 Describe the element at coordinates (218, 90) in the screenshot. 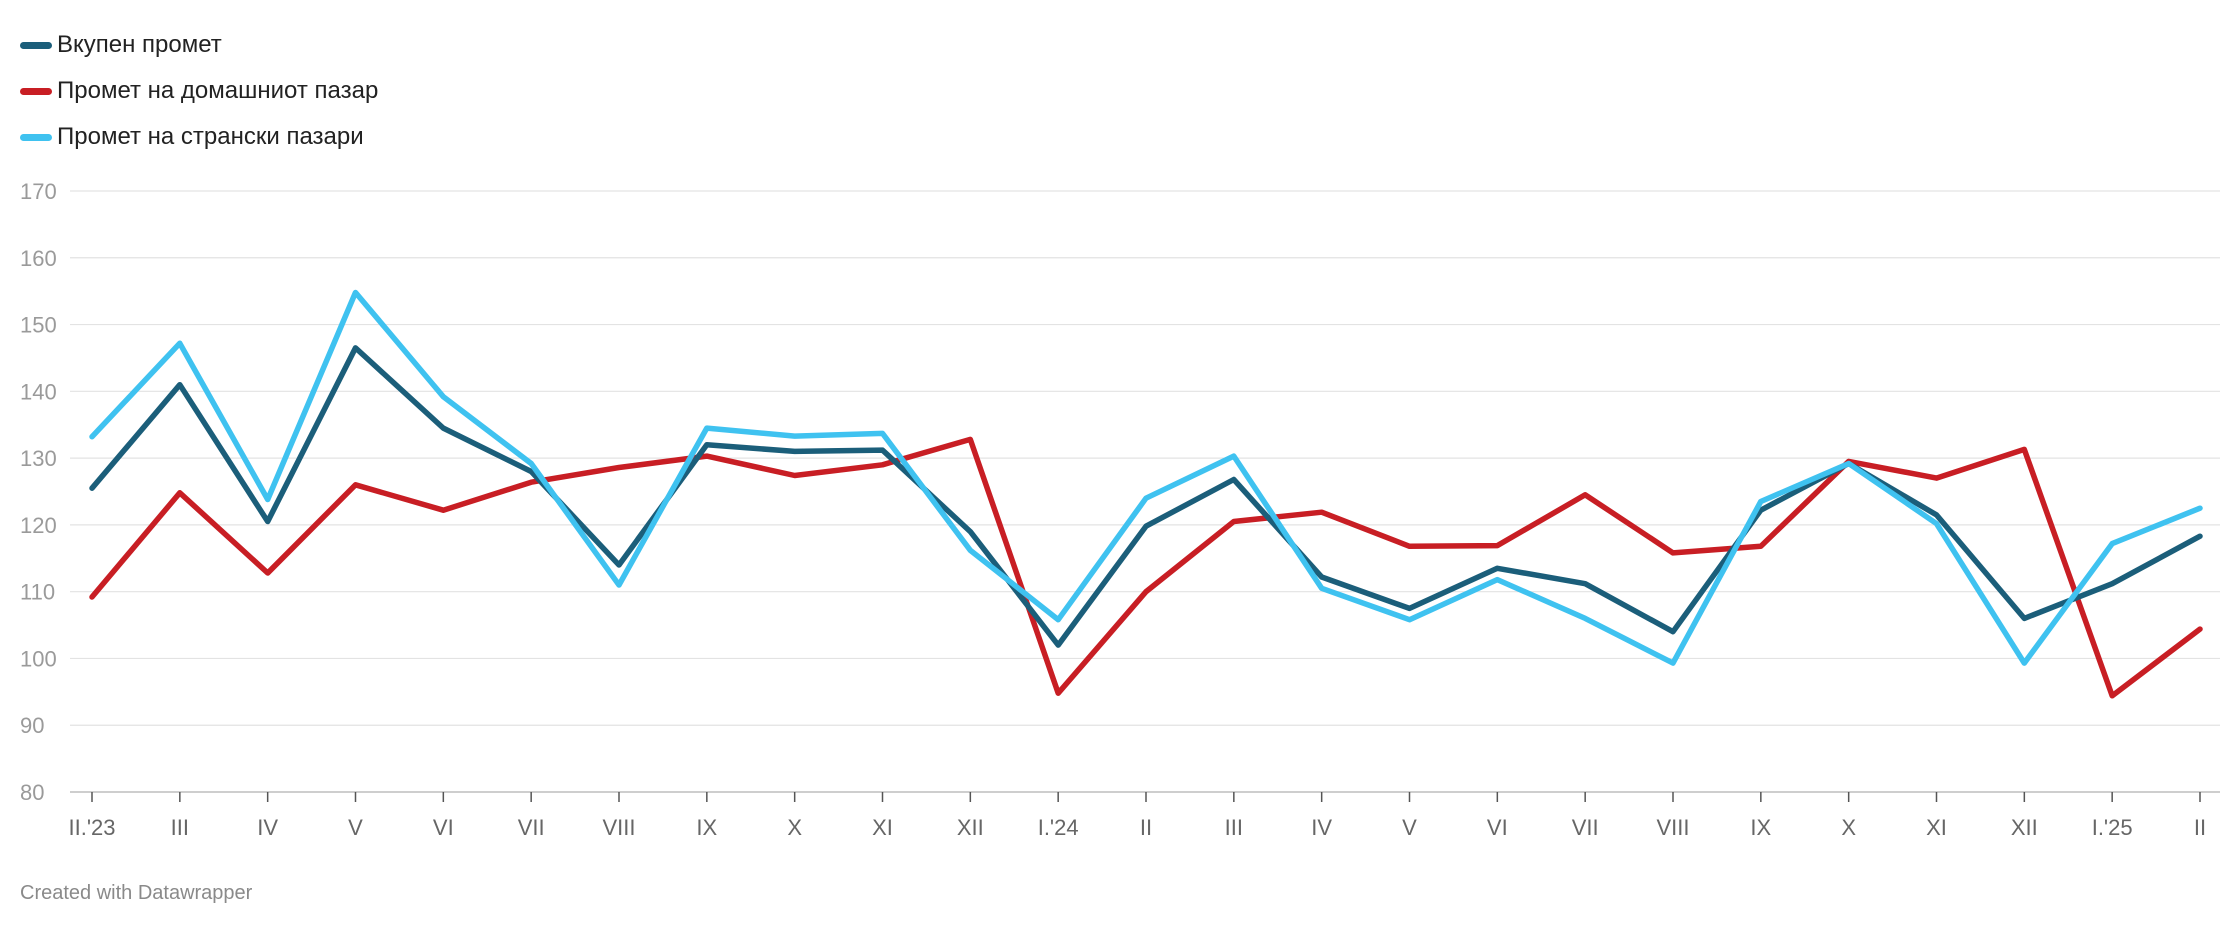

I see `legend-label-domestic: Промет на домашниот пазар` at that location.